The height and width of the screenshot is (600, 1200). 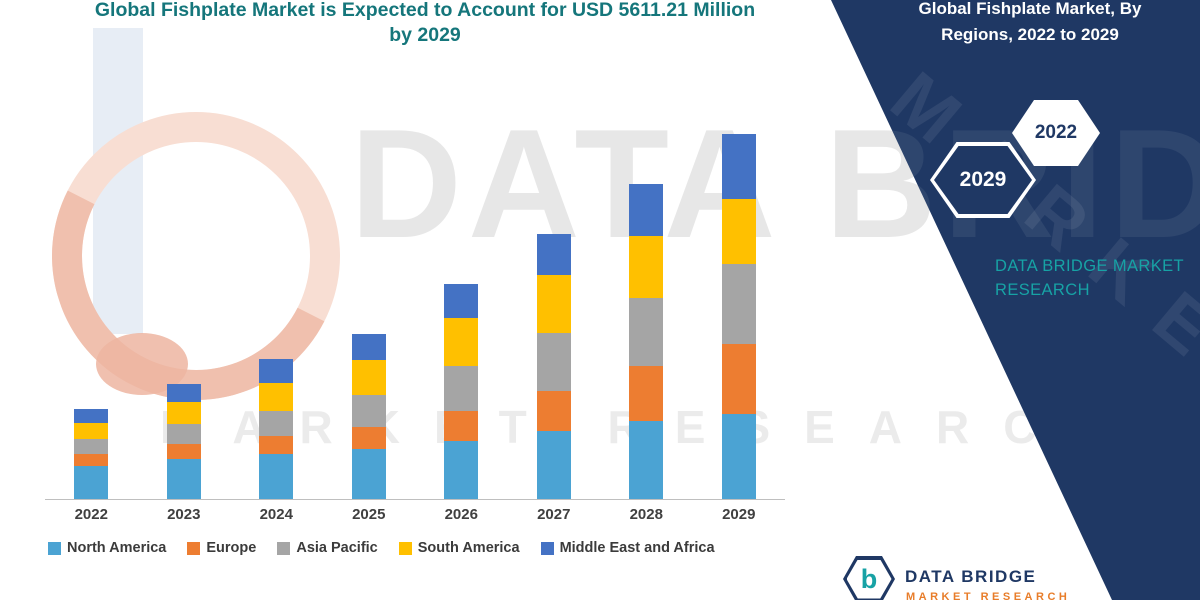 I want to click on footer-logo-hexagon-icon: b, so click(x=869, y=578).